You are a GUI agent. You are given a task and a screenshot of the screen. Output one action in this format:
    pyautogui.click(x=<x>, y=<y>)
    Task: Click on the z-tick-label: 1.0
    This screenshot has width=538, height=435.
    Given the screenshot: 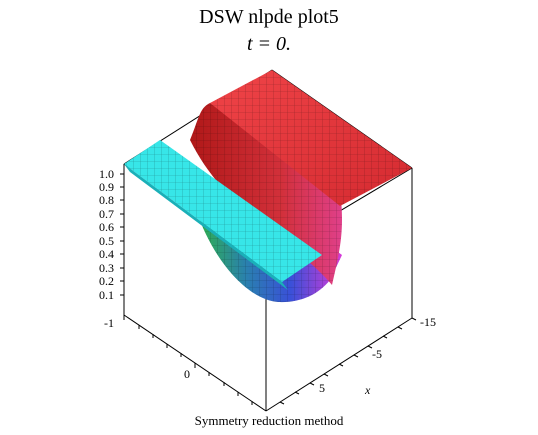 What is the action you would take?
    pyautogui.click(x=106, y=174)
    